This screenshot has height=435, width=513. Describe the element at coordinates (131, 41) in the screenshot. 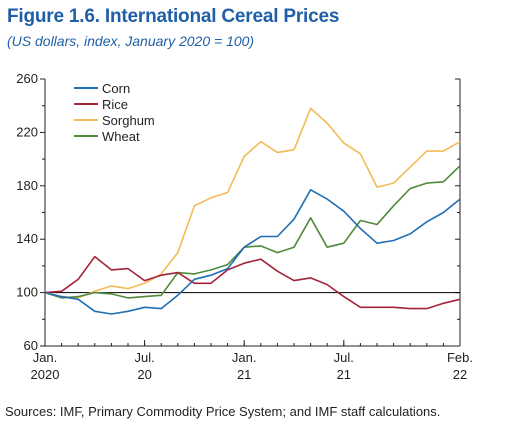

I see `figure-subtitle: (US dollars, index, January 2020 = 100)` at that location.